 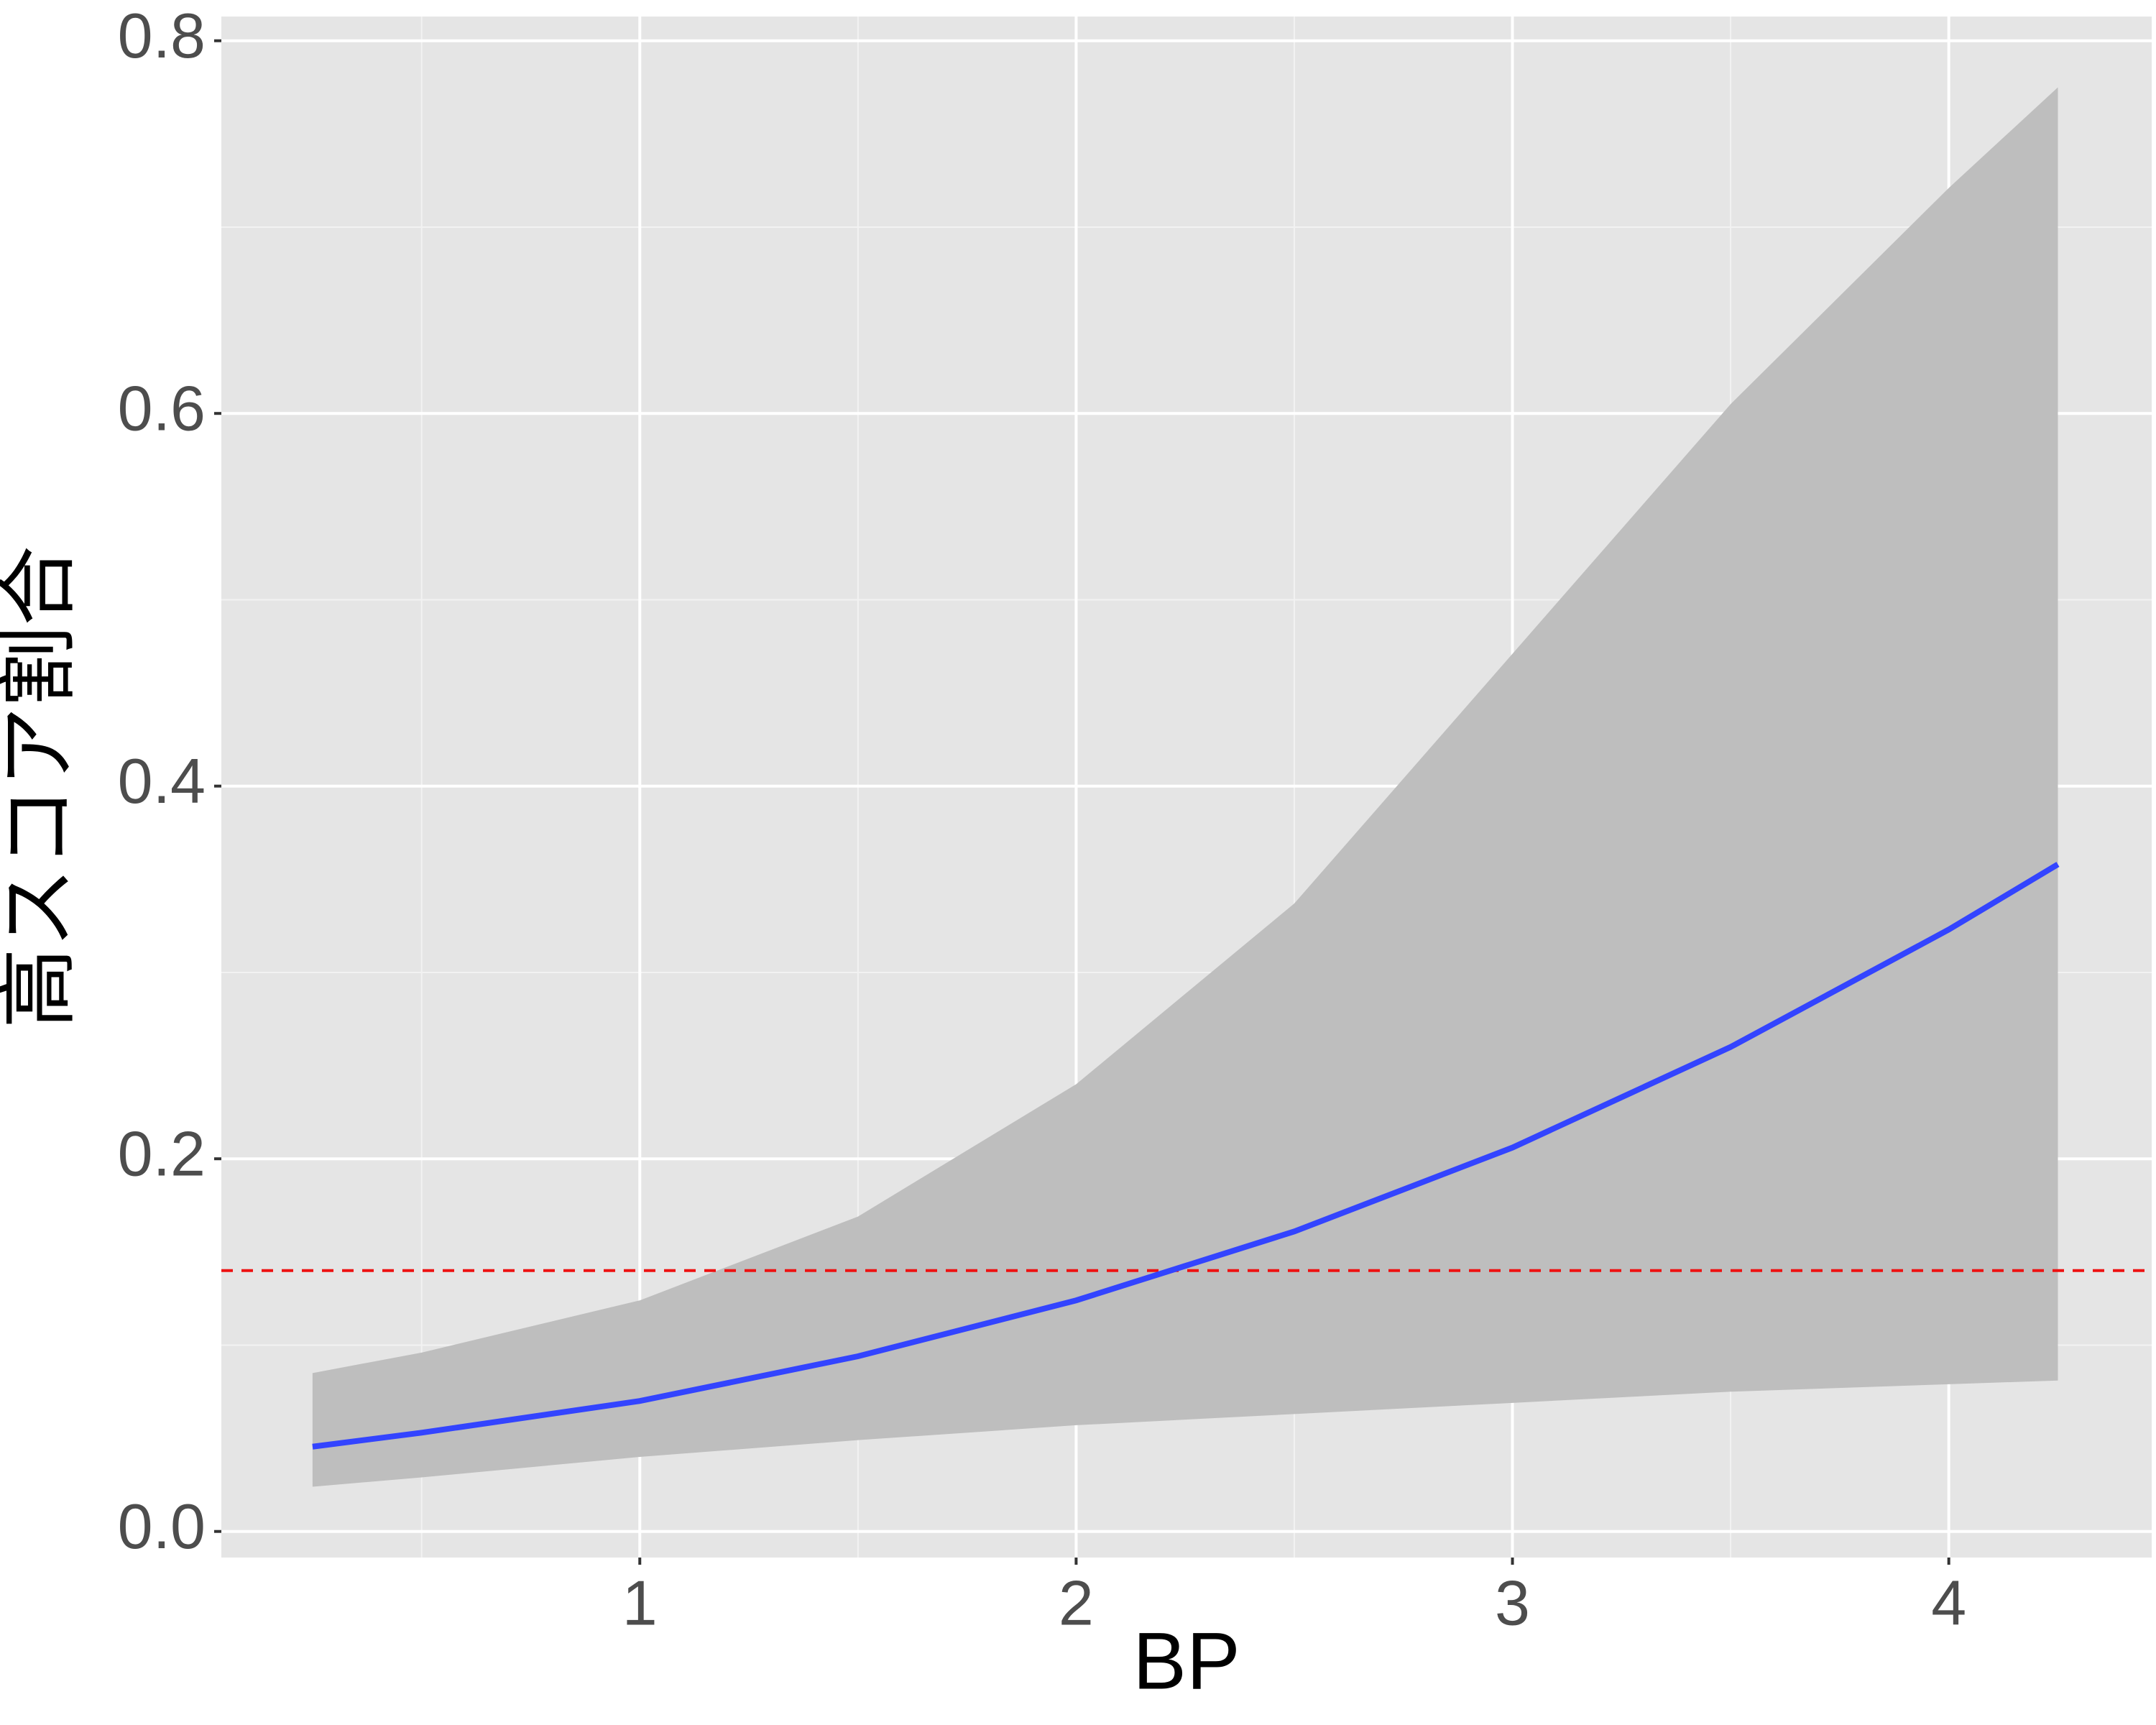 I want to click on x-tick-label: 4, so click(x=1949, y=1602).